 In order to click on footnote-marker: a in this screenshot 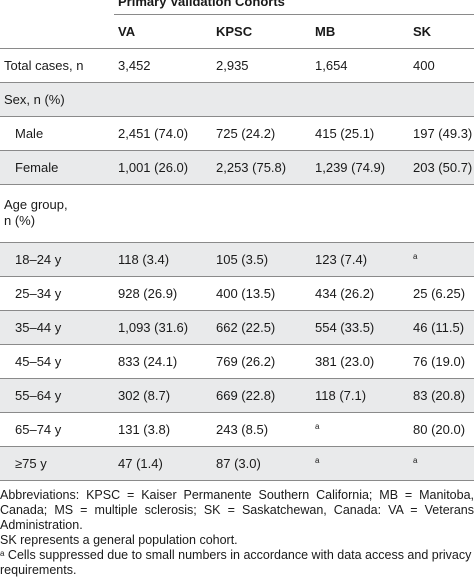, I will do `click(2, 553)`.